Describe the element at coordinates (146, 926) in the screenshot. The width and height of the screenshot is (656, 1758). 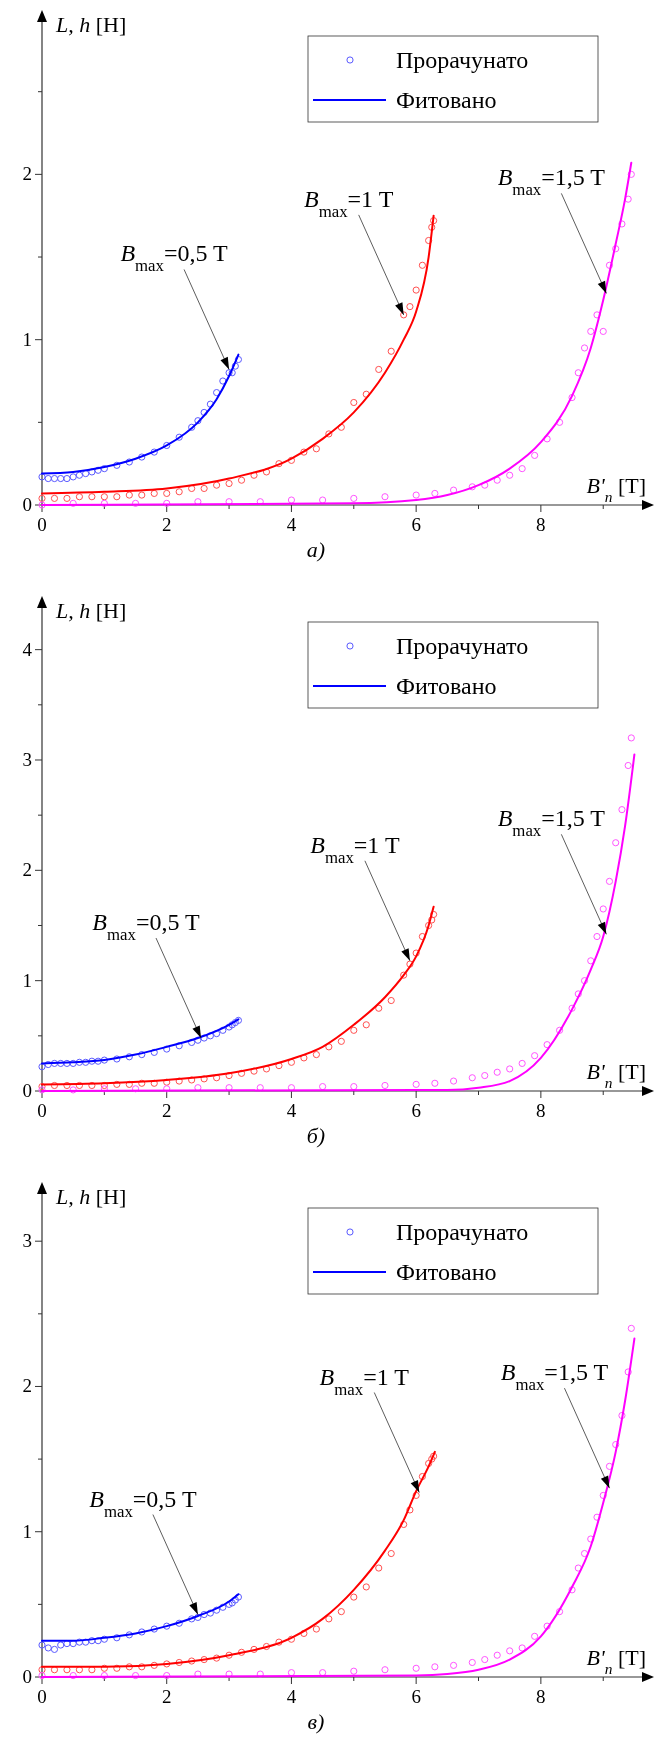
I see `annotation: B$_{max}$=0,5 T` at that location.